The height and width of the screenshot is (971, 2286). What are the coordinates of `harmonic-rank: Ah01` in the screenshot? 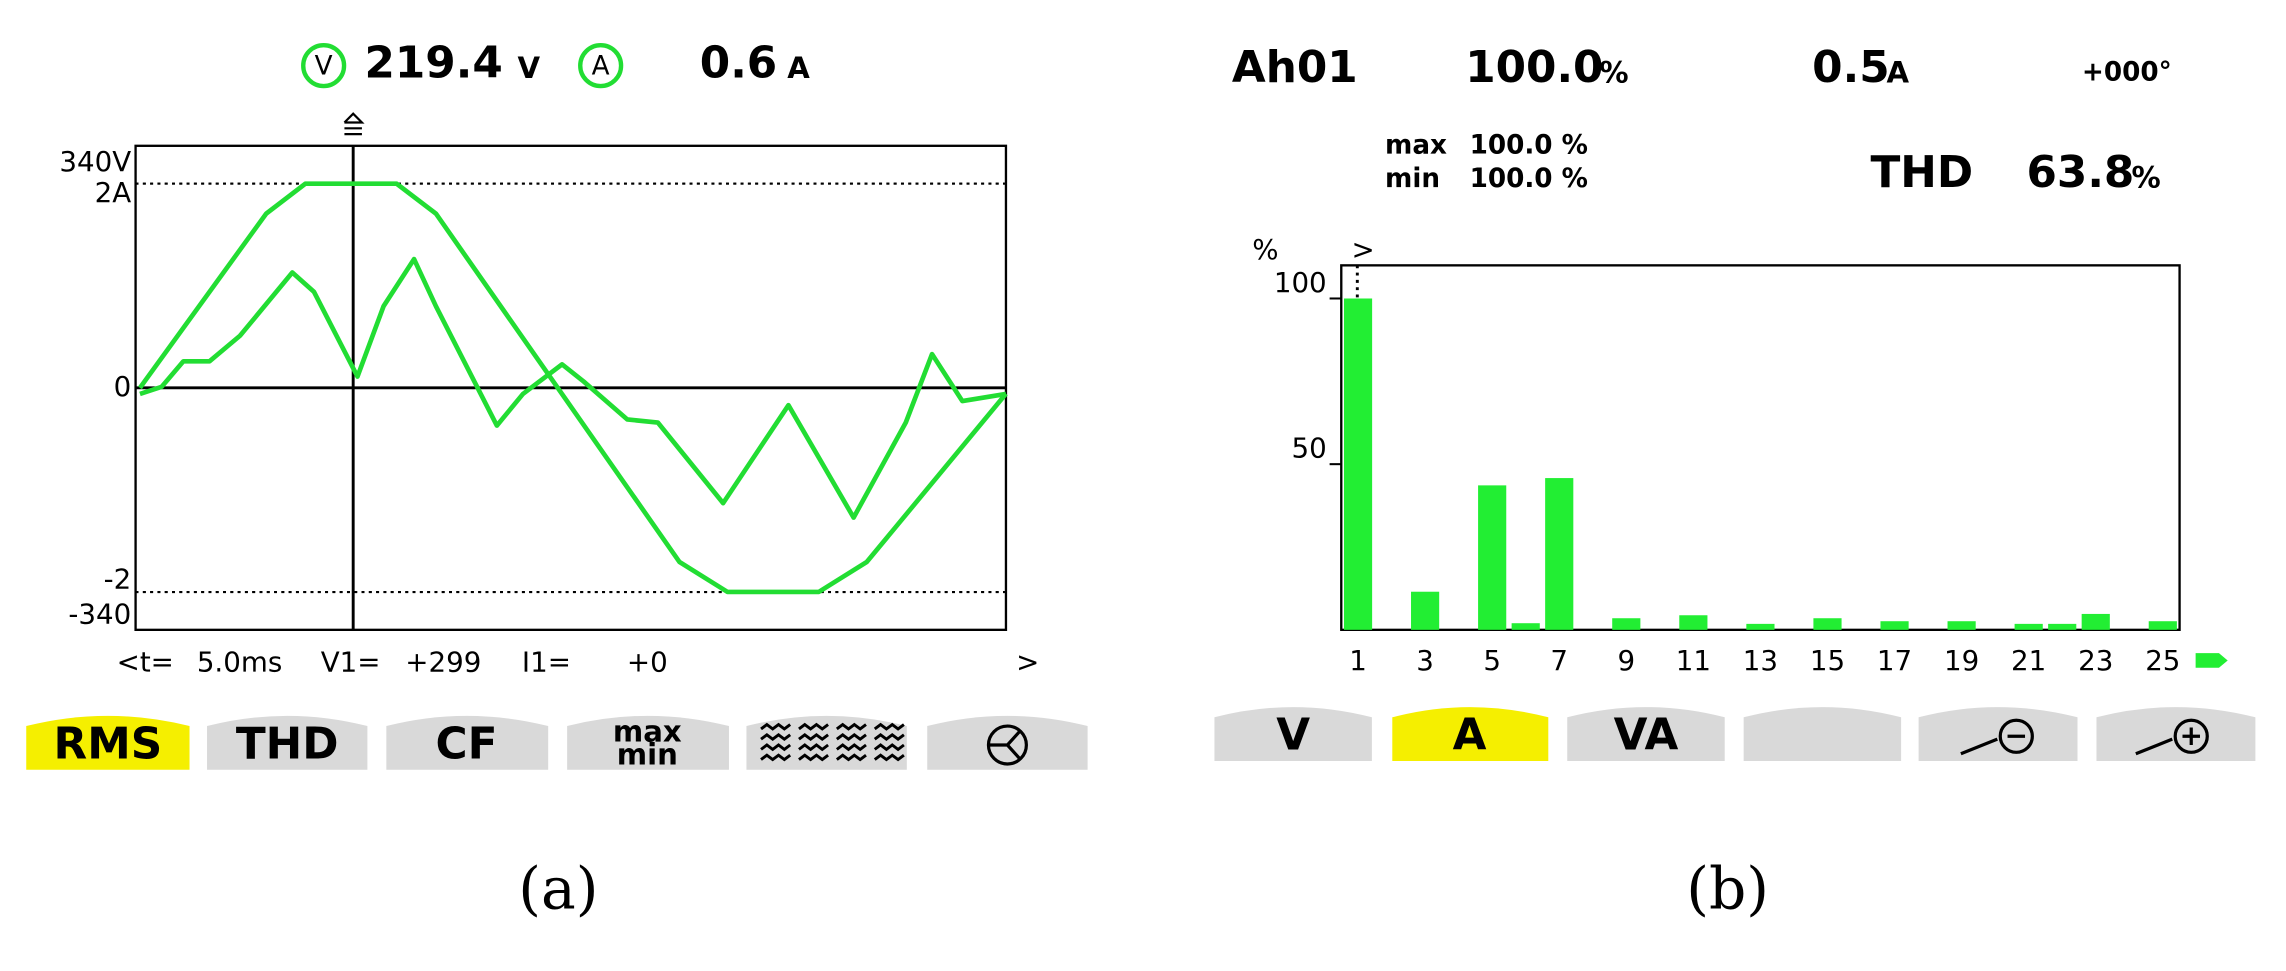 It's located at (1295, 67).